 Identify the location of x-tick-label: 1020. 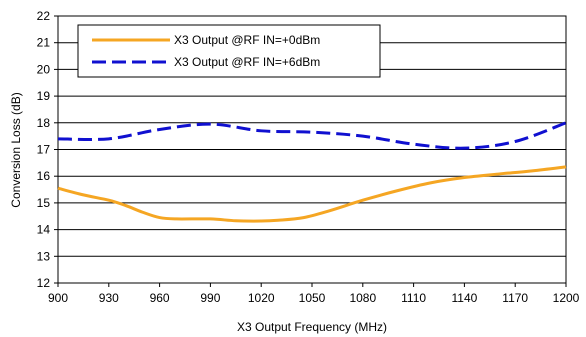
(261, 298).